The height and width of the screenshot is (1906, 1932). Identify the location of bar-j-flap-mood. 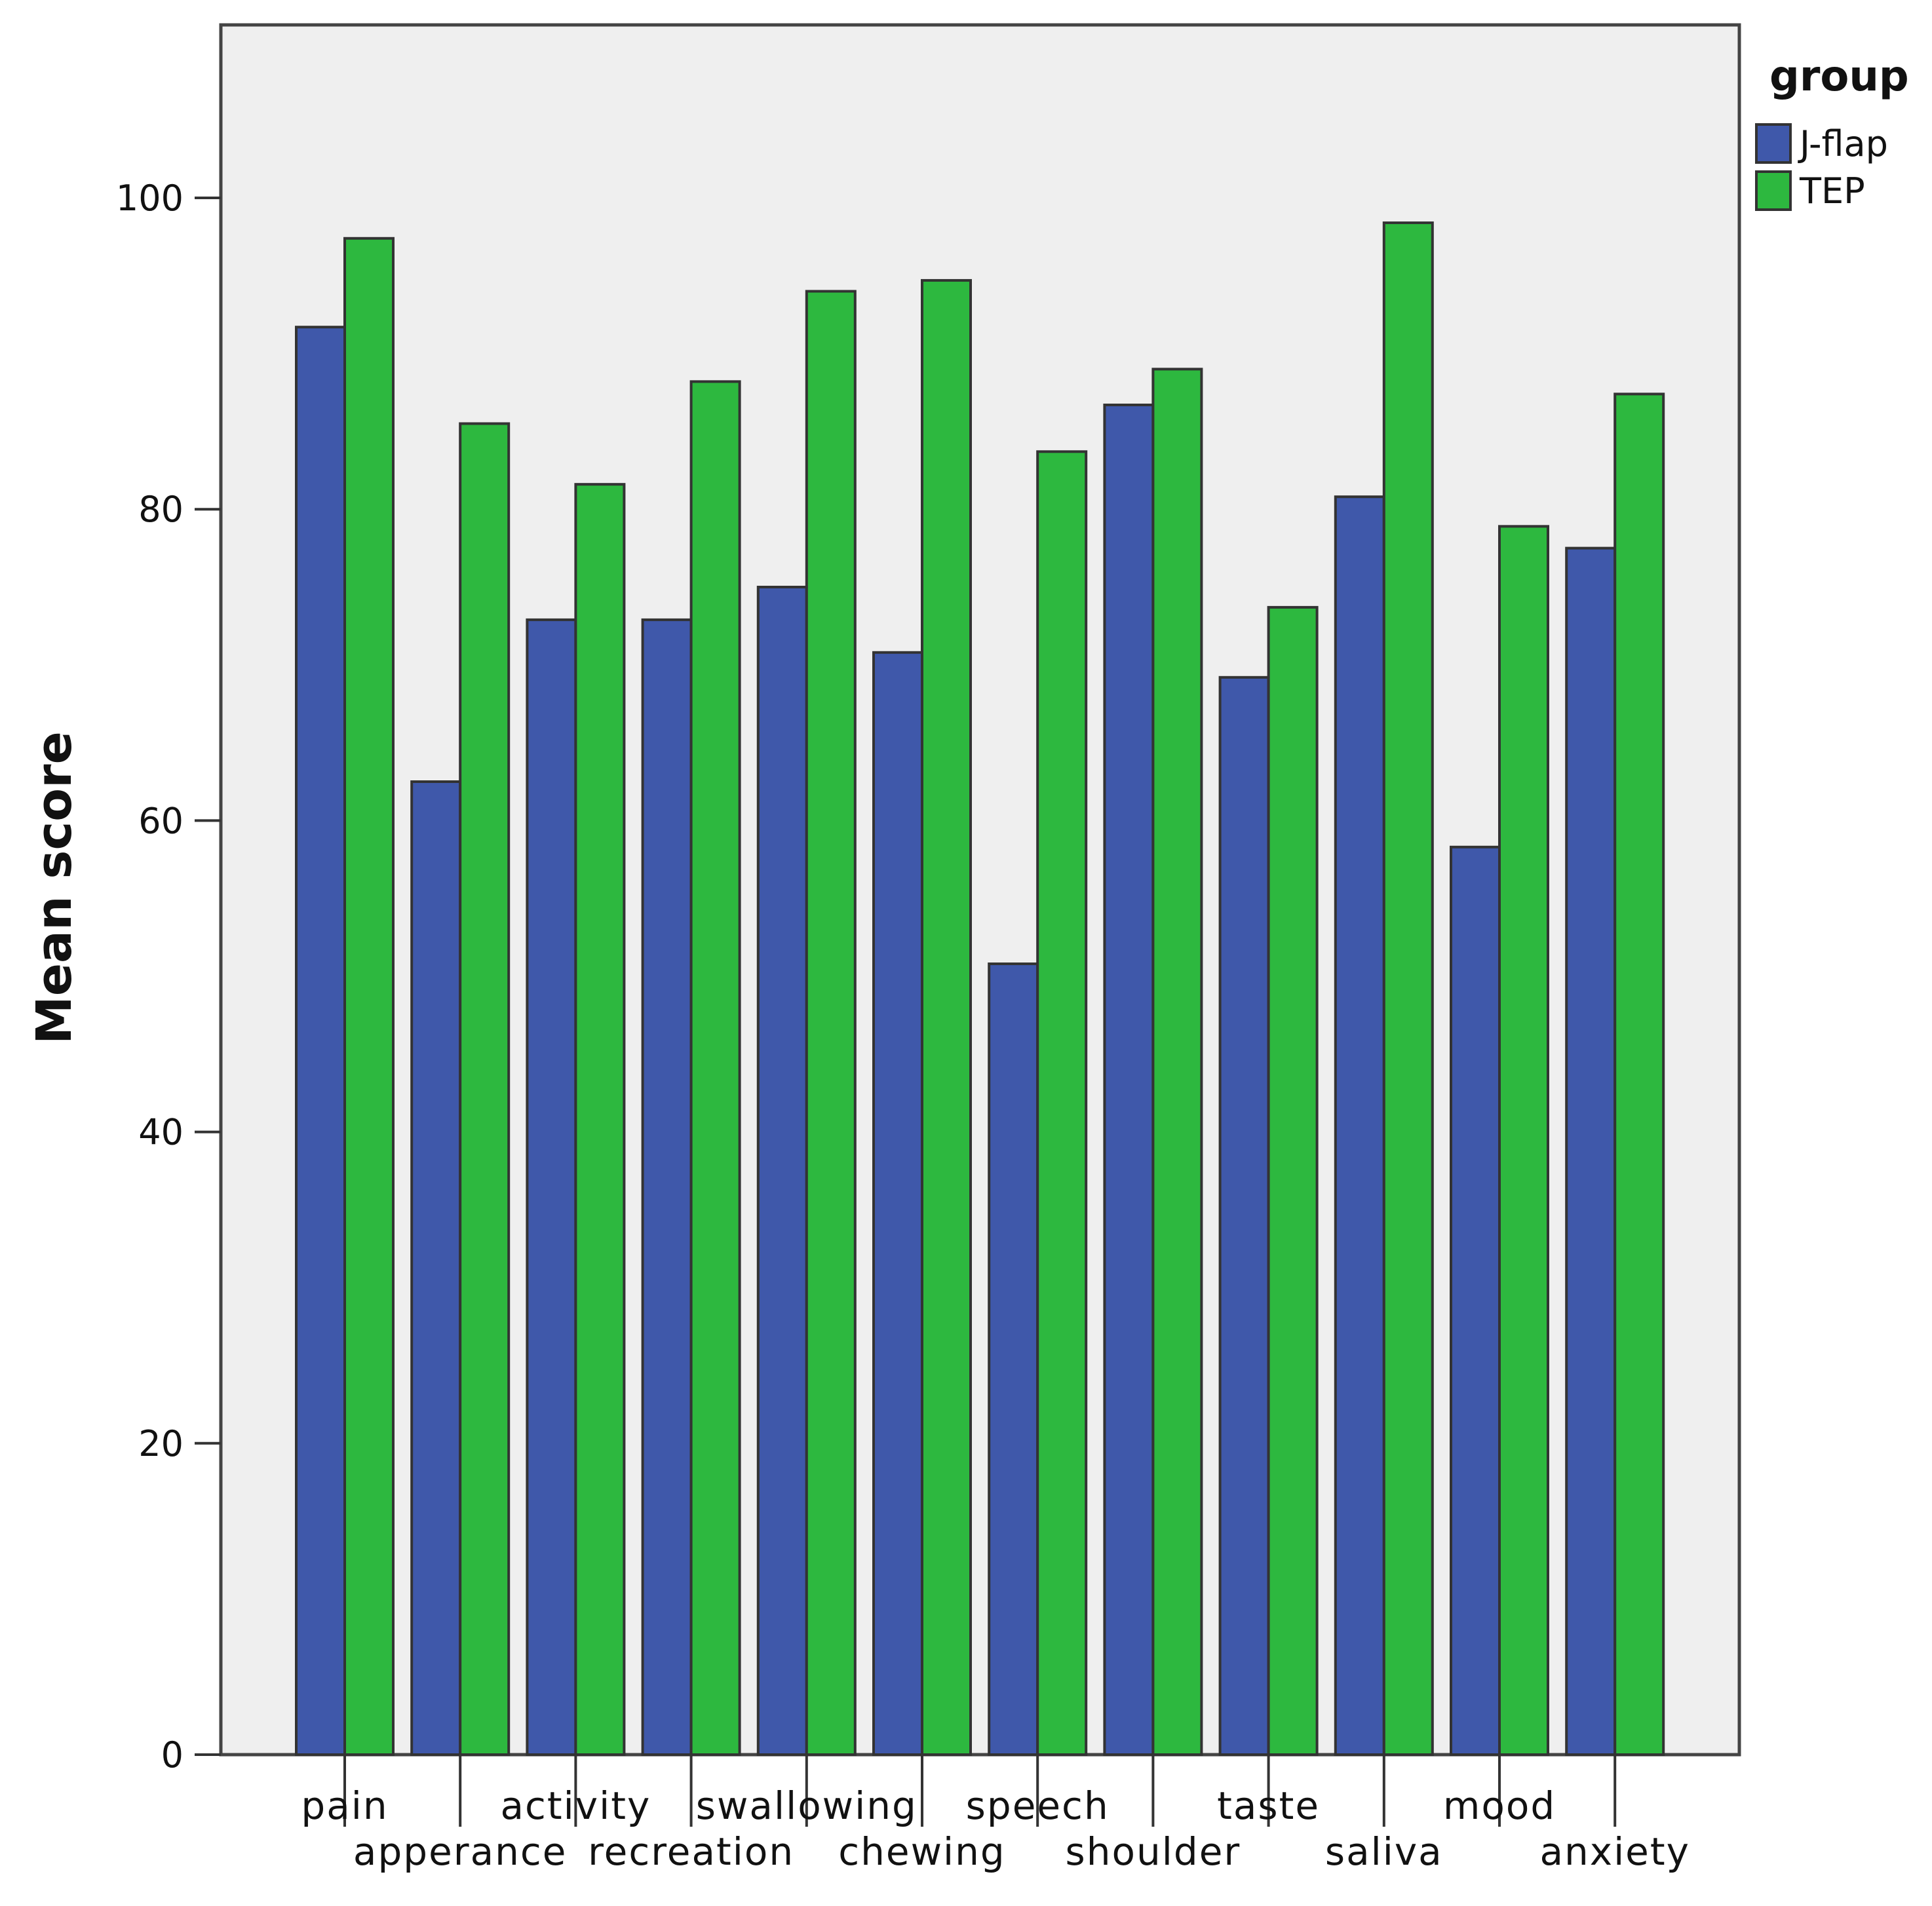
(1475, 1300).